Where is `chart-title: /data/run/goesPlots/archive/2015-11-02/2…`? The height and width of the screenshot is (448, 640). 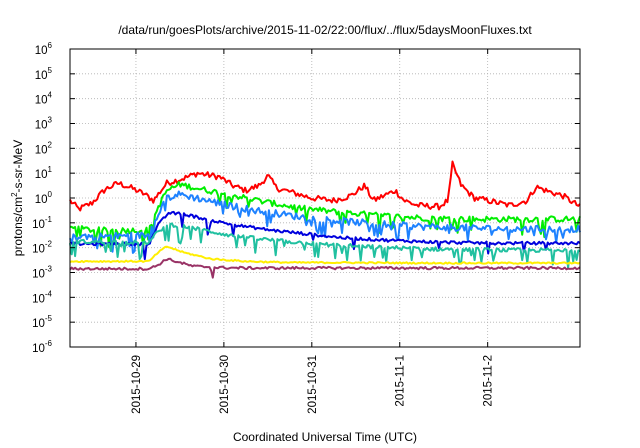 chart-title: /data/run/goesPlots/archive/2015-11-02/2… is located at coordinates (325, 30).